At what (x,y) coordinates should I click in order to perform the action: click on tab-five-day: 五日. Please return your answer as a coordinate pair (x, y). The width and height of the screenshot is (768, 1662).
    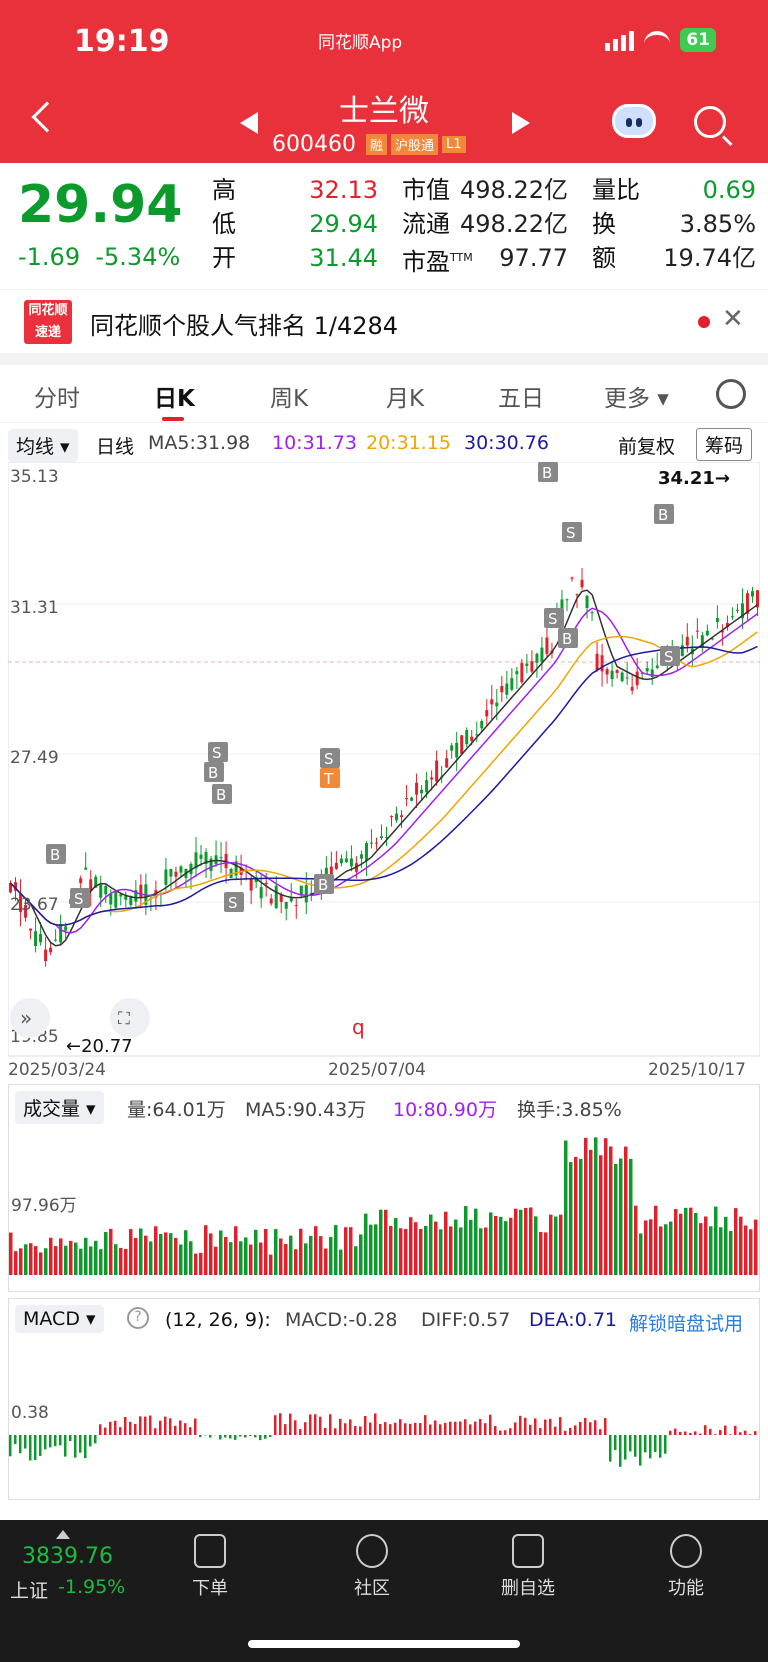
    Looking at the image, I should click on (521, 396).